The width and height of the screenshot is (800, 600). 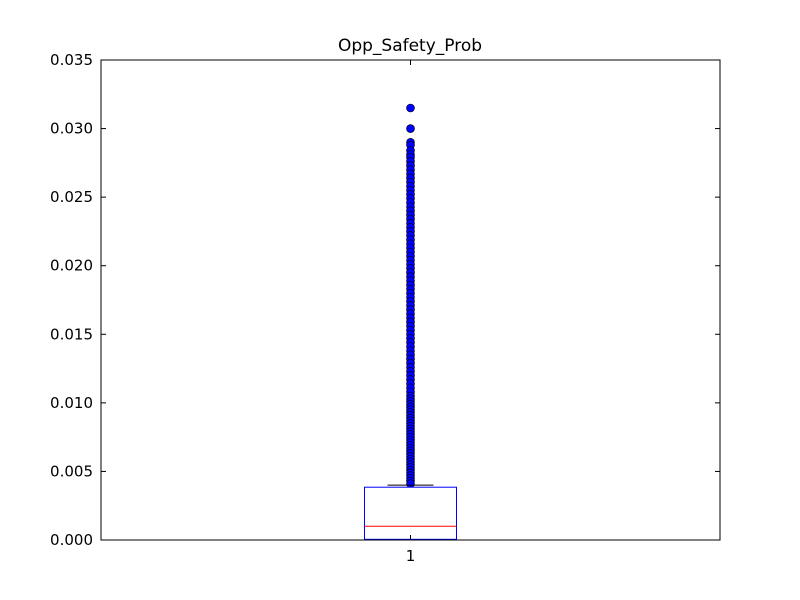 I want to click on x-tick-label: 1, so click(x=411, y=556).